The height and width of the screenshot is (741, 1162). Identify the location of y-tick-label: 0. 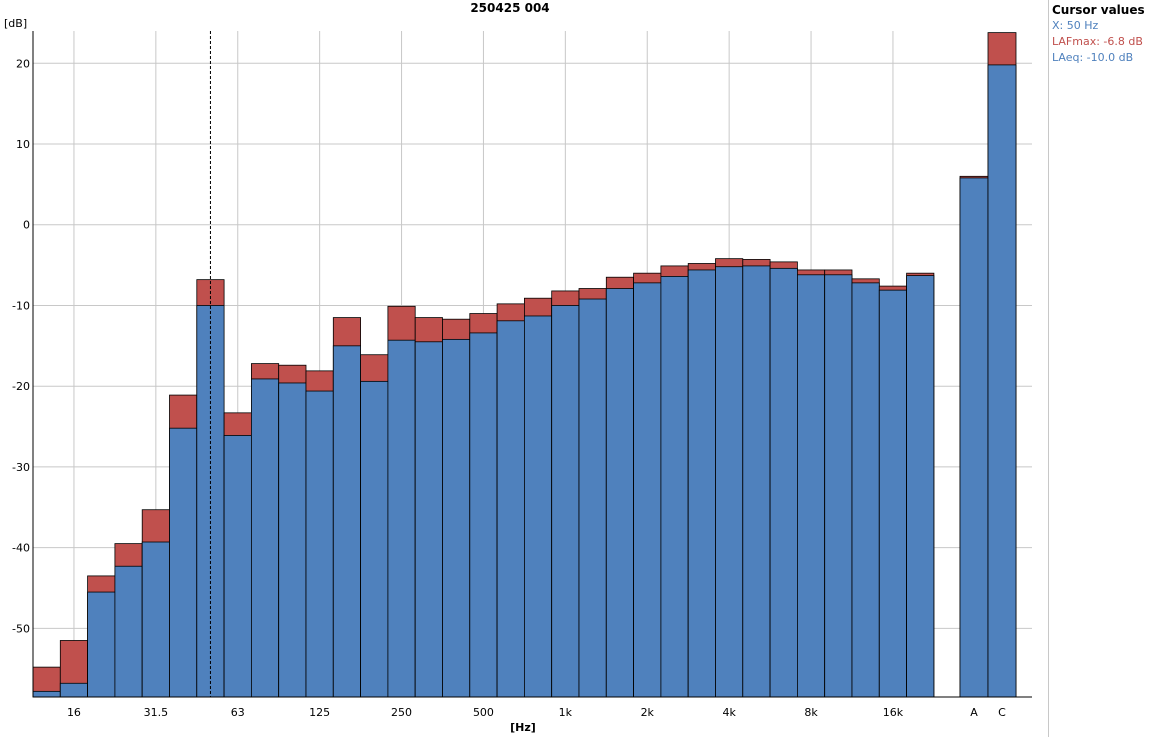
(26, 225).